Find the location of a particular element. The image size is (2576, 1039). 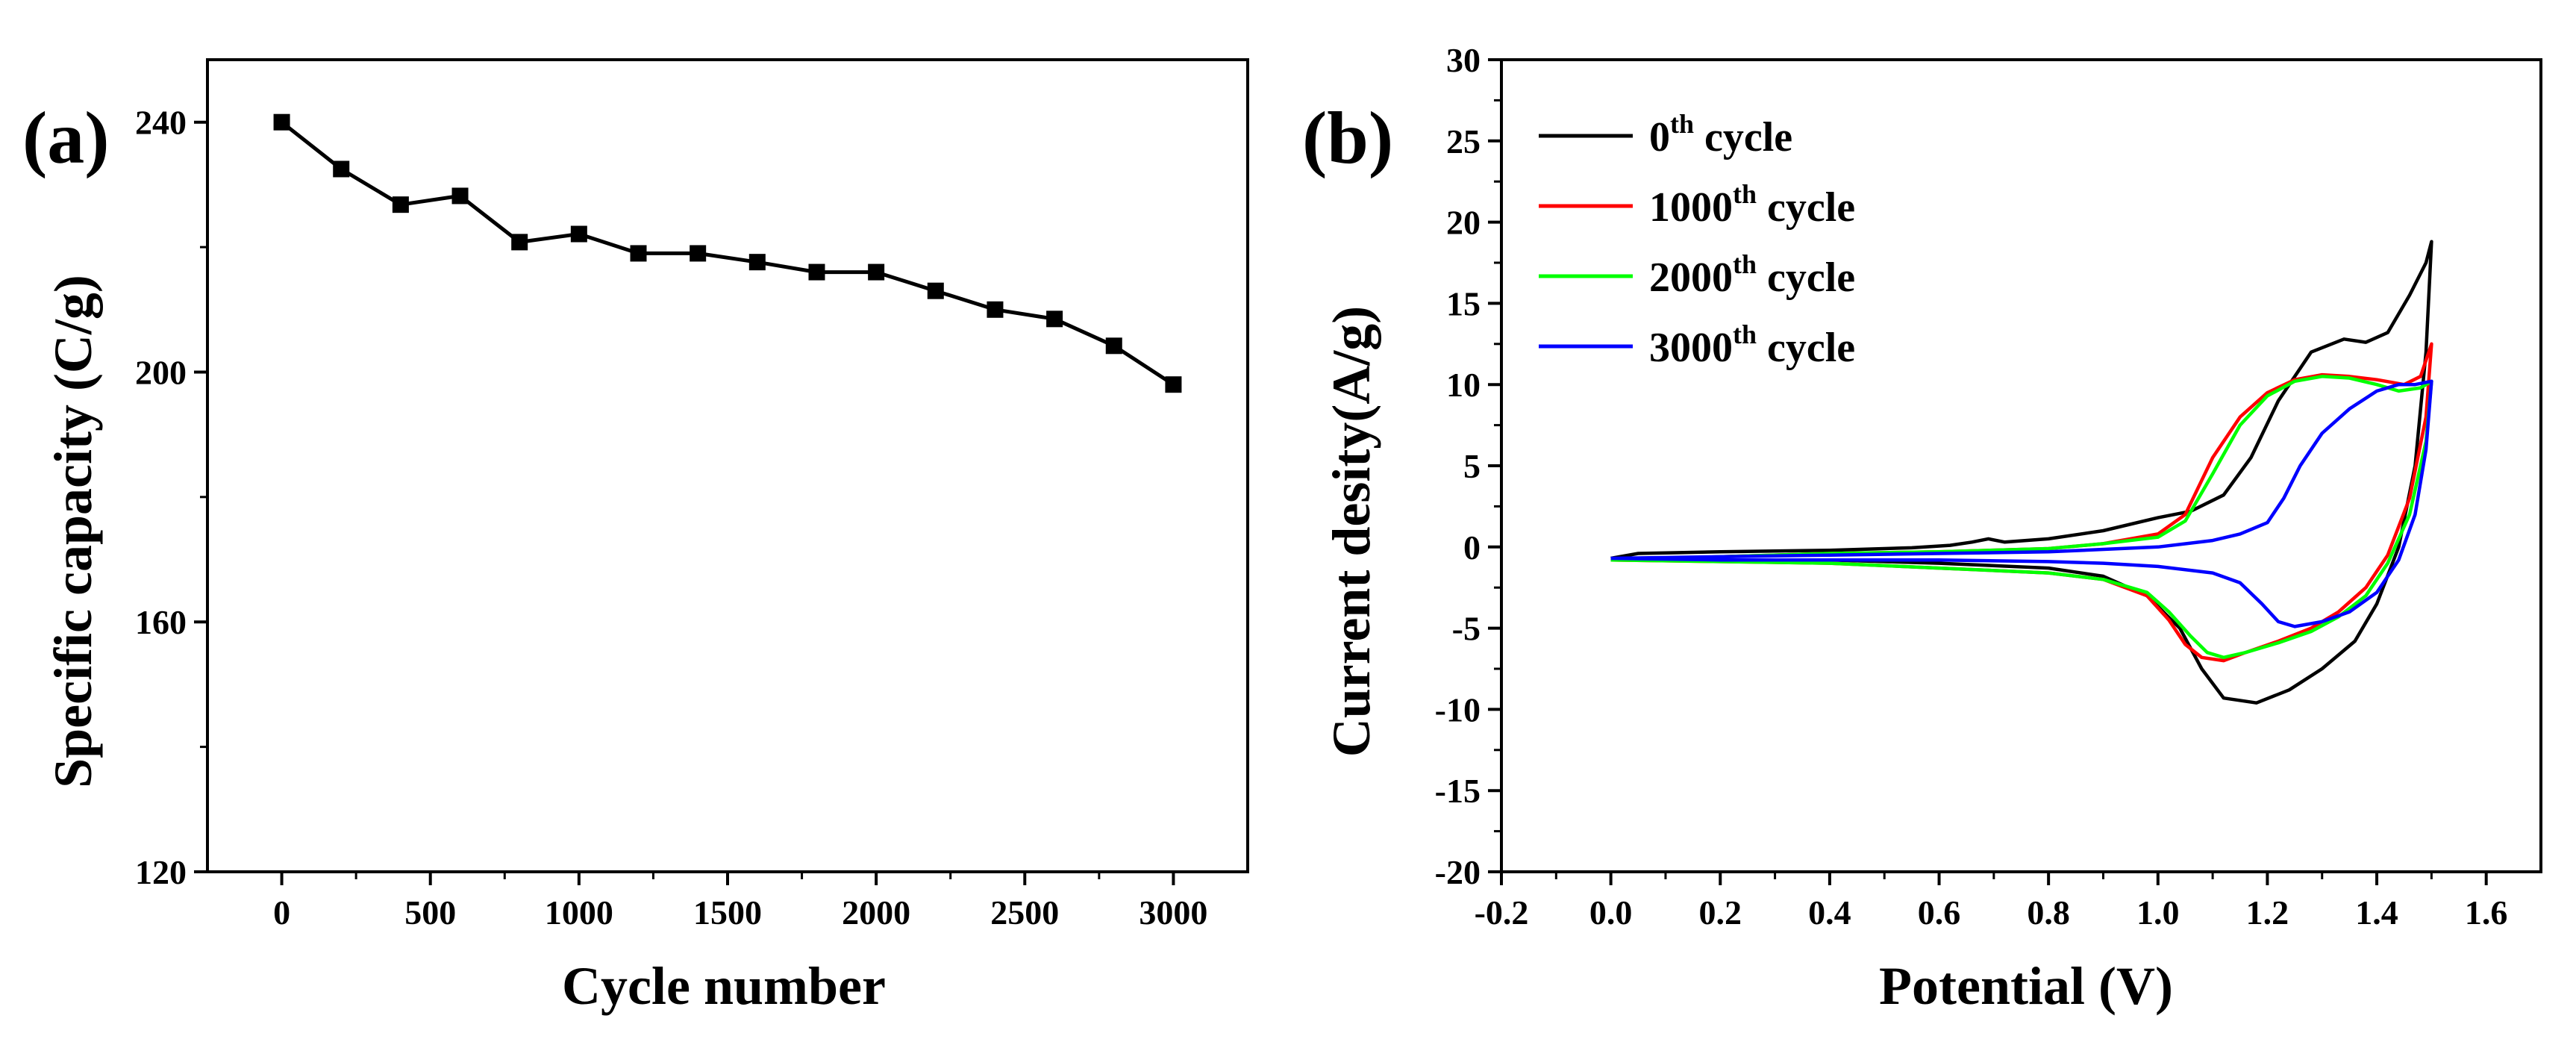

panel-b-y-tick-label: -5 is located at coordinates (1466, 629).